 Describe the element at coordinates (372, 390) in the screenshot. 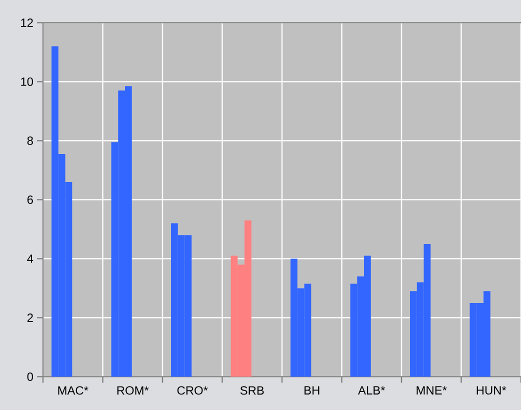

I see `x-tick-label: ALB*` at that location.